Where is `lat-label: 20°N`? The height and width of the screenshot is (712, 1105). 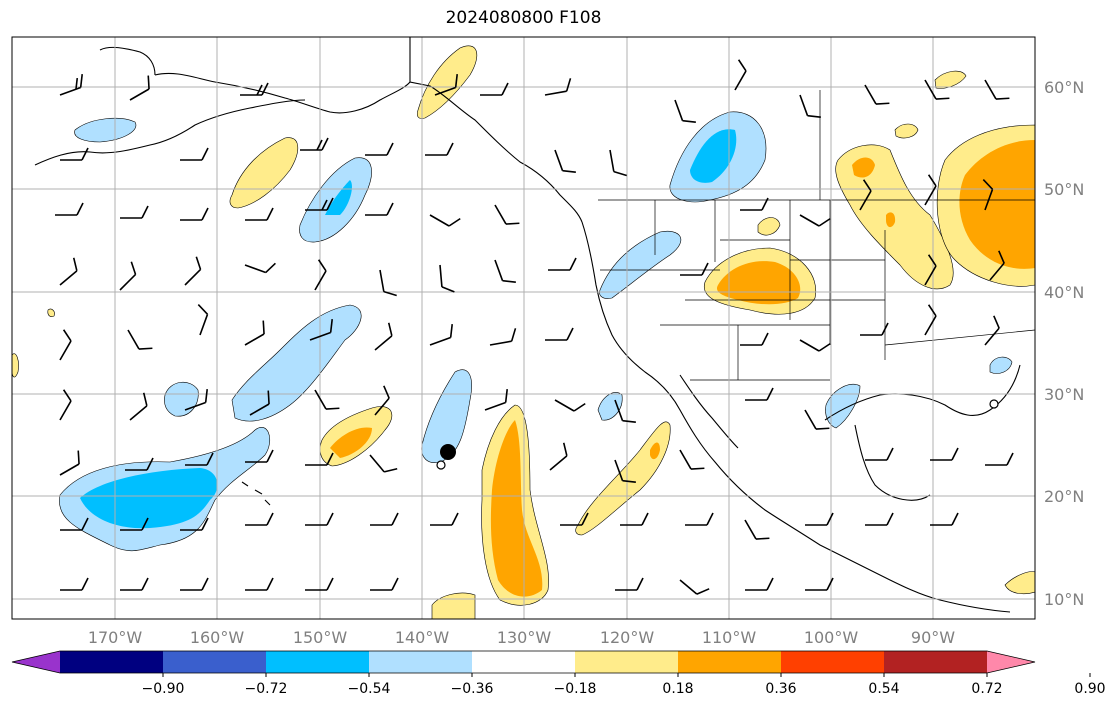
lat-label: 20°N is located at coordinates (1064, 496).